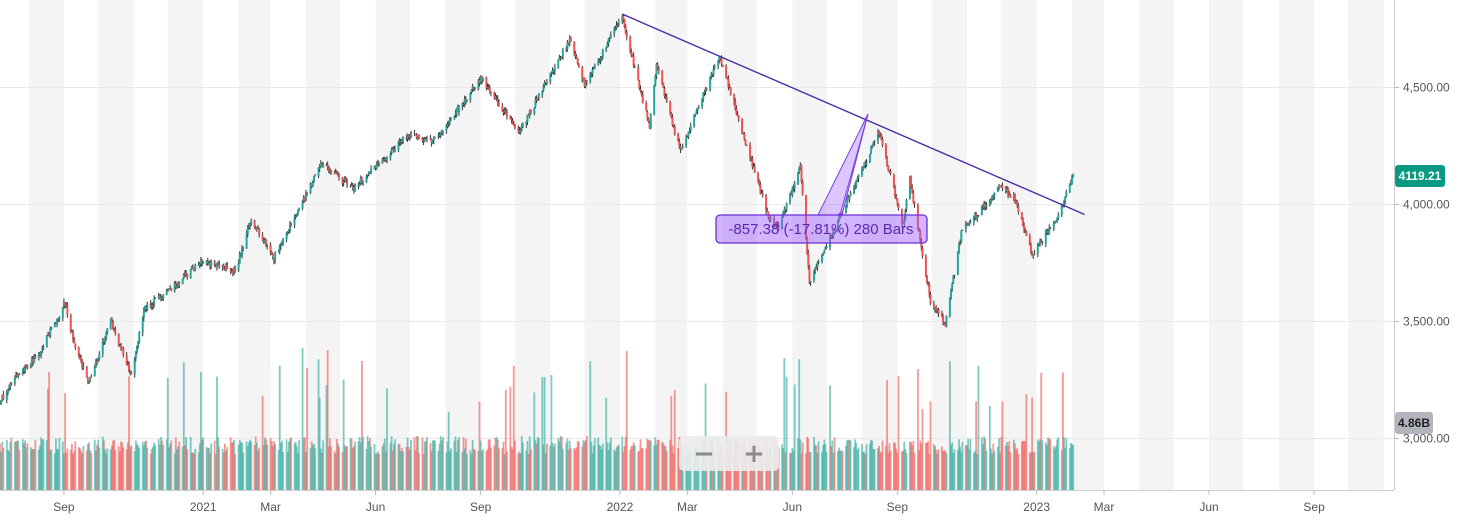 The width and height of the screenshot is (1475, 522). What do you see at coordinates (704, 453) in the screenshot?
I see `zoom-out-button: −` at bounding box center [704, 453].